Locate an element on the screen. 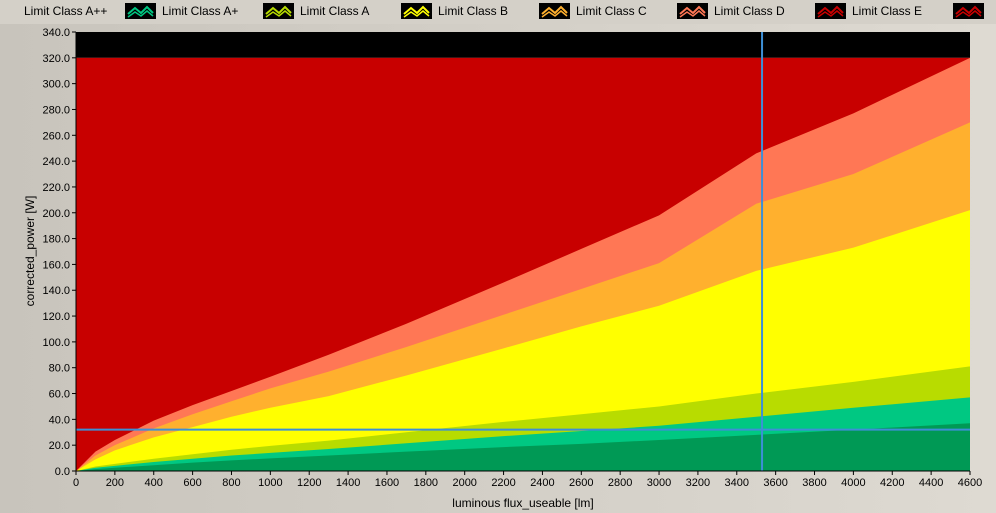 This screenshot has width=996, height=513. y-tick-label: 240.0 is located at coordinates (56, 162).